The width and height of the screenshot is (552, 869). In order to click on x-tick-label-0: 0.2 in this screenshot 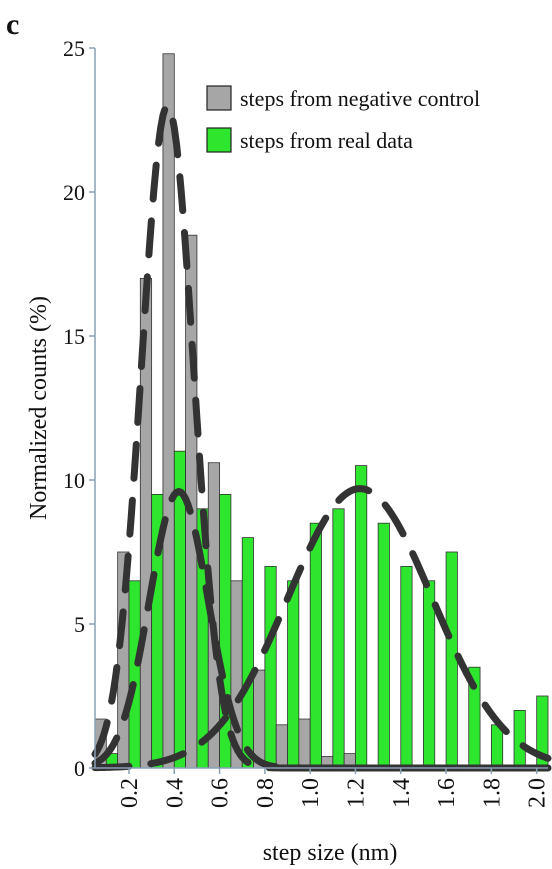, I will do `click(130, 793)`.